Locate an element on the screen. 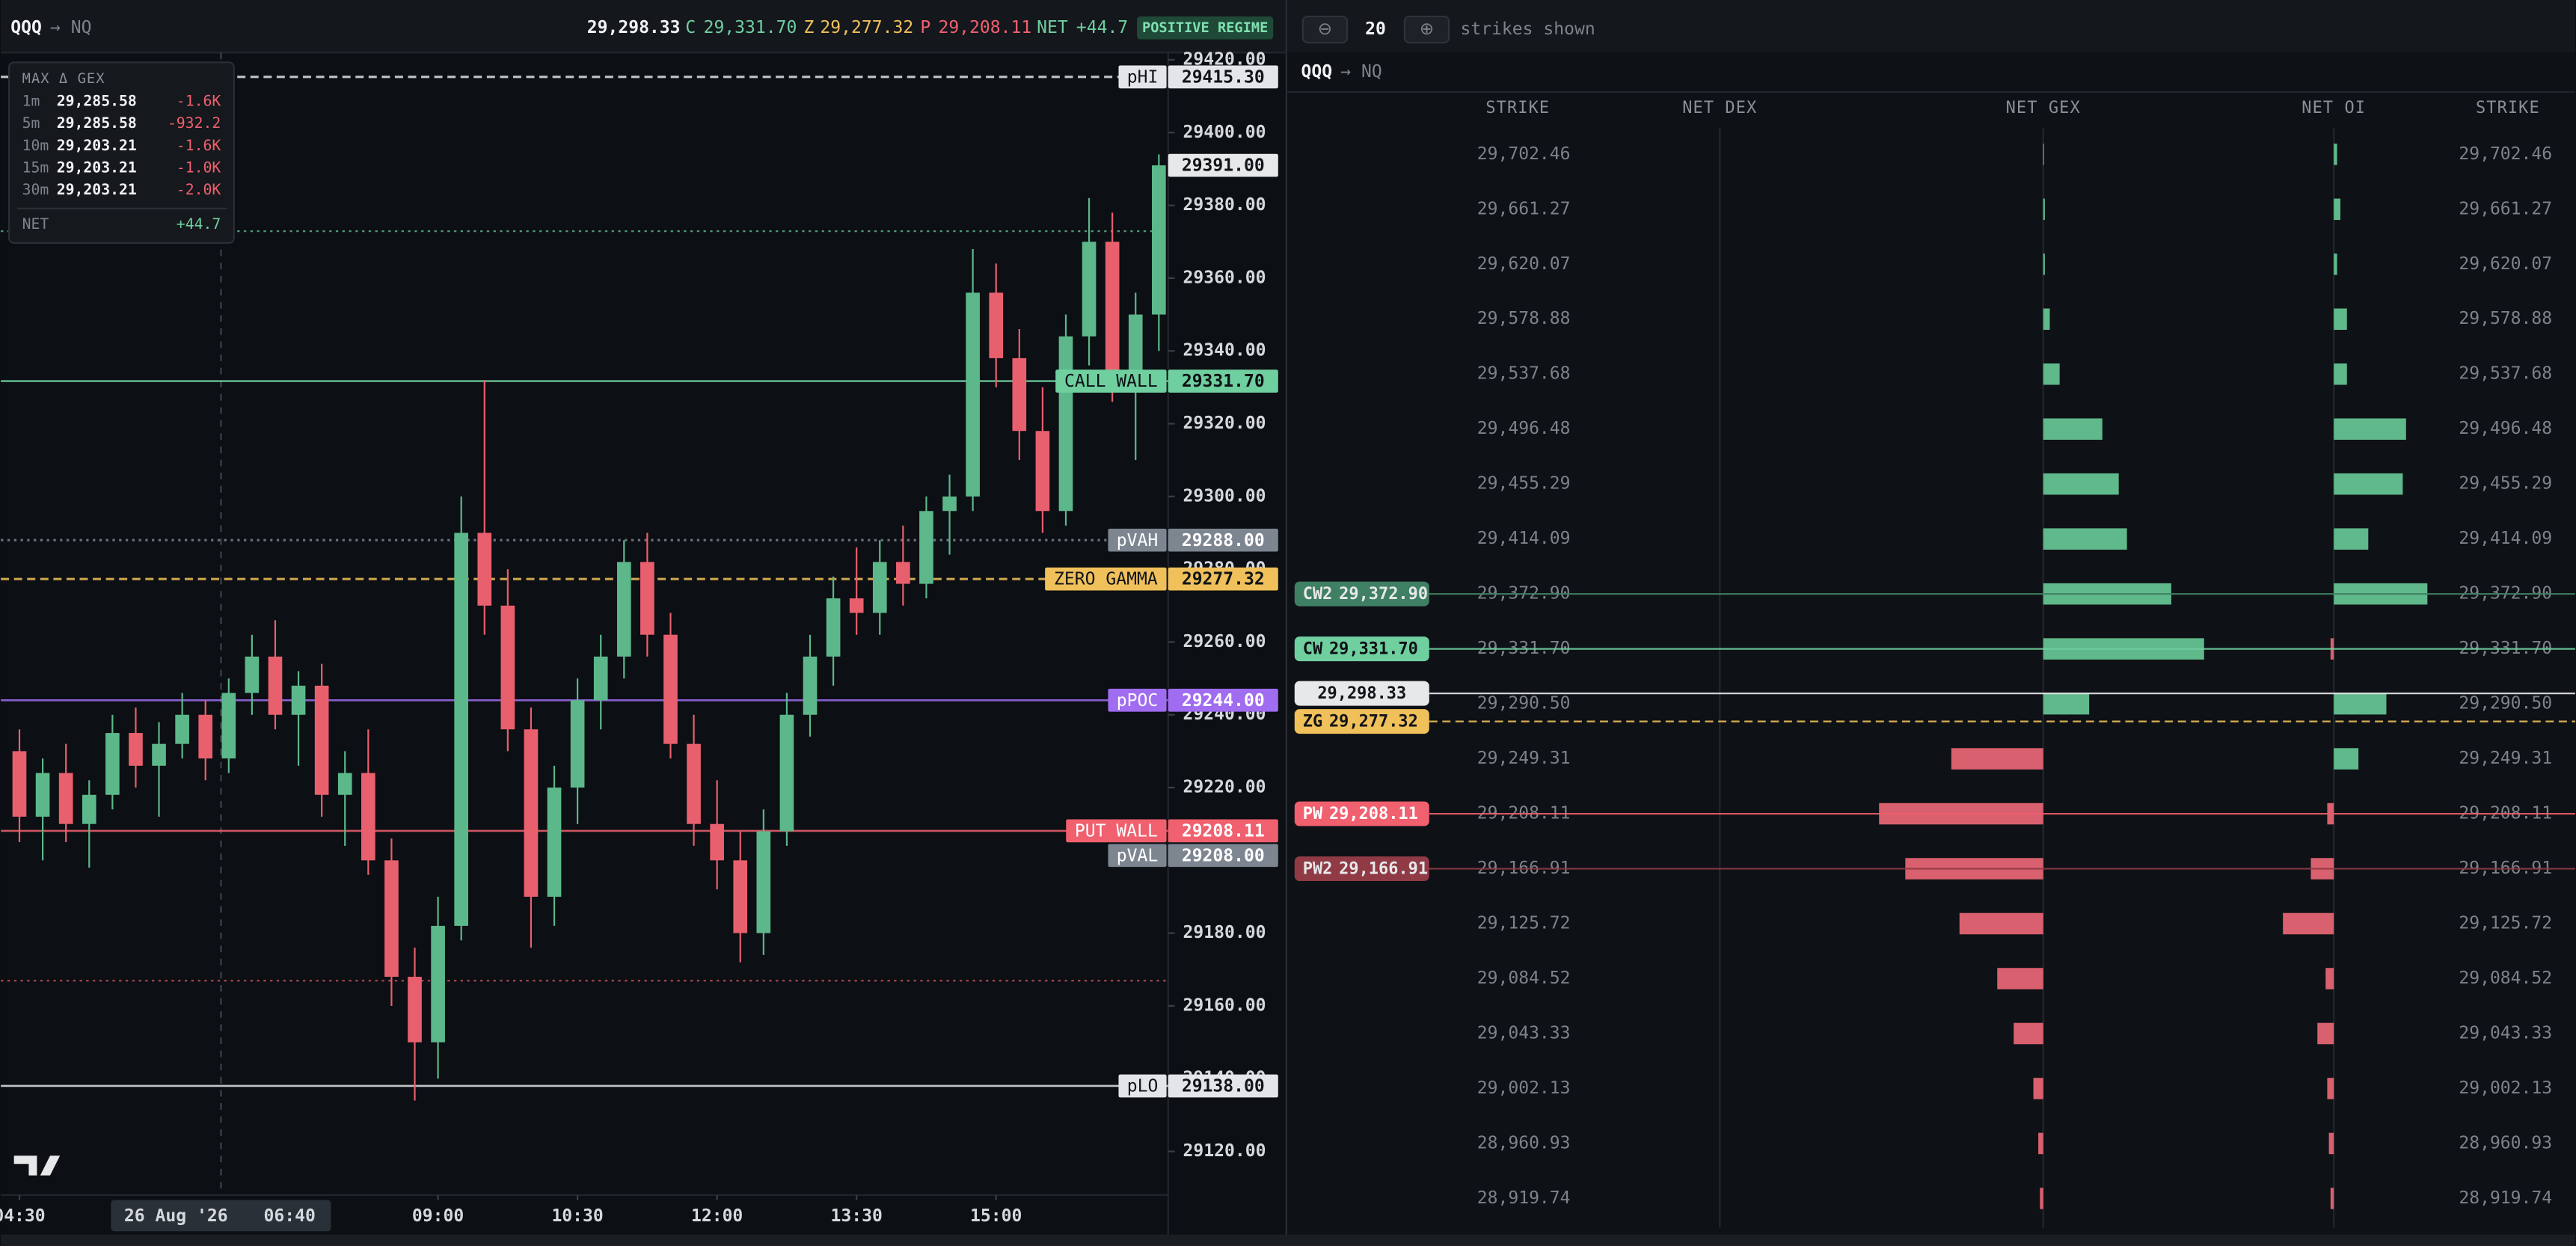 The width and height of the screenshot is (2576, 1246). column-header: NET OI is located at coordinates (2333, 108).